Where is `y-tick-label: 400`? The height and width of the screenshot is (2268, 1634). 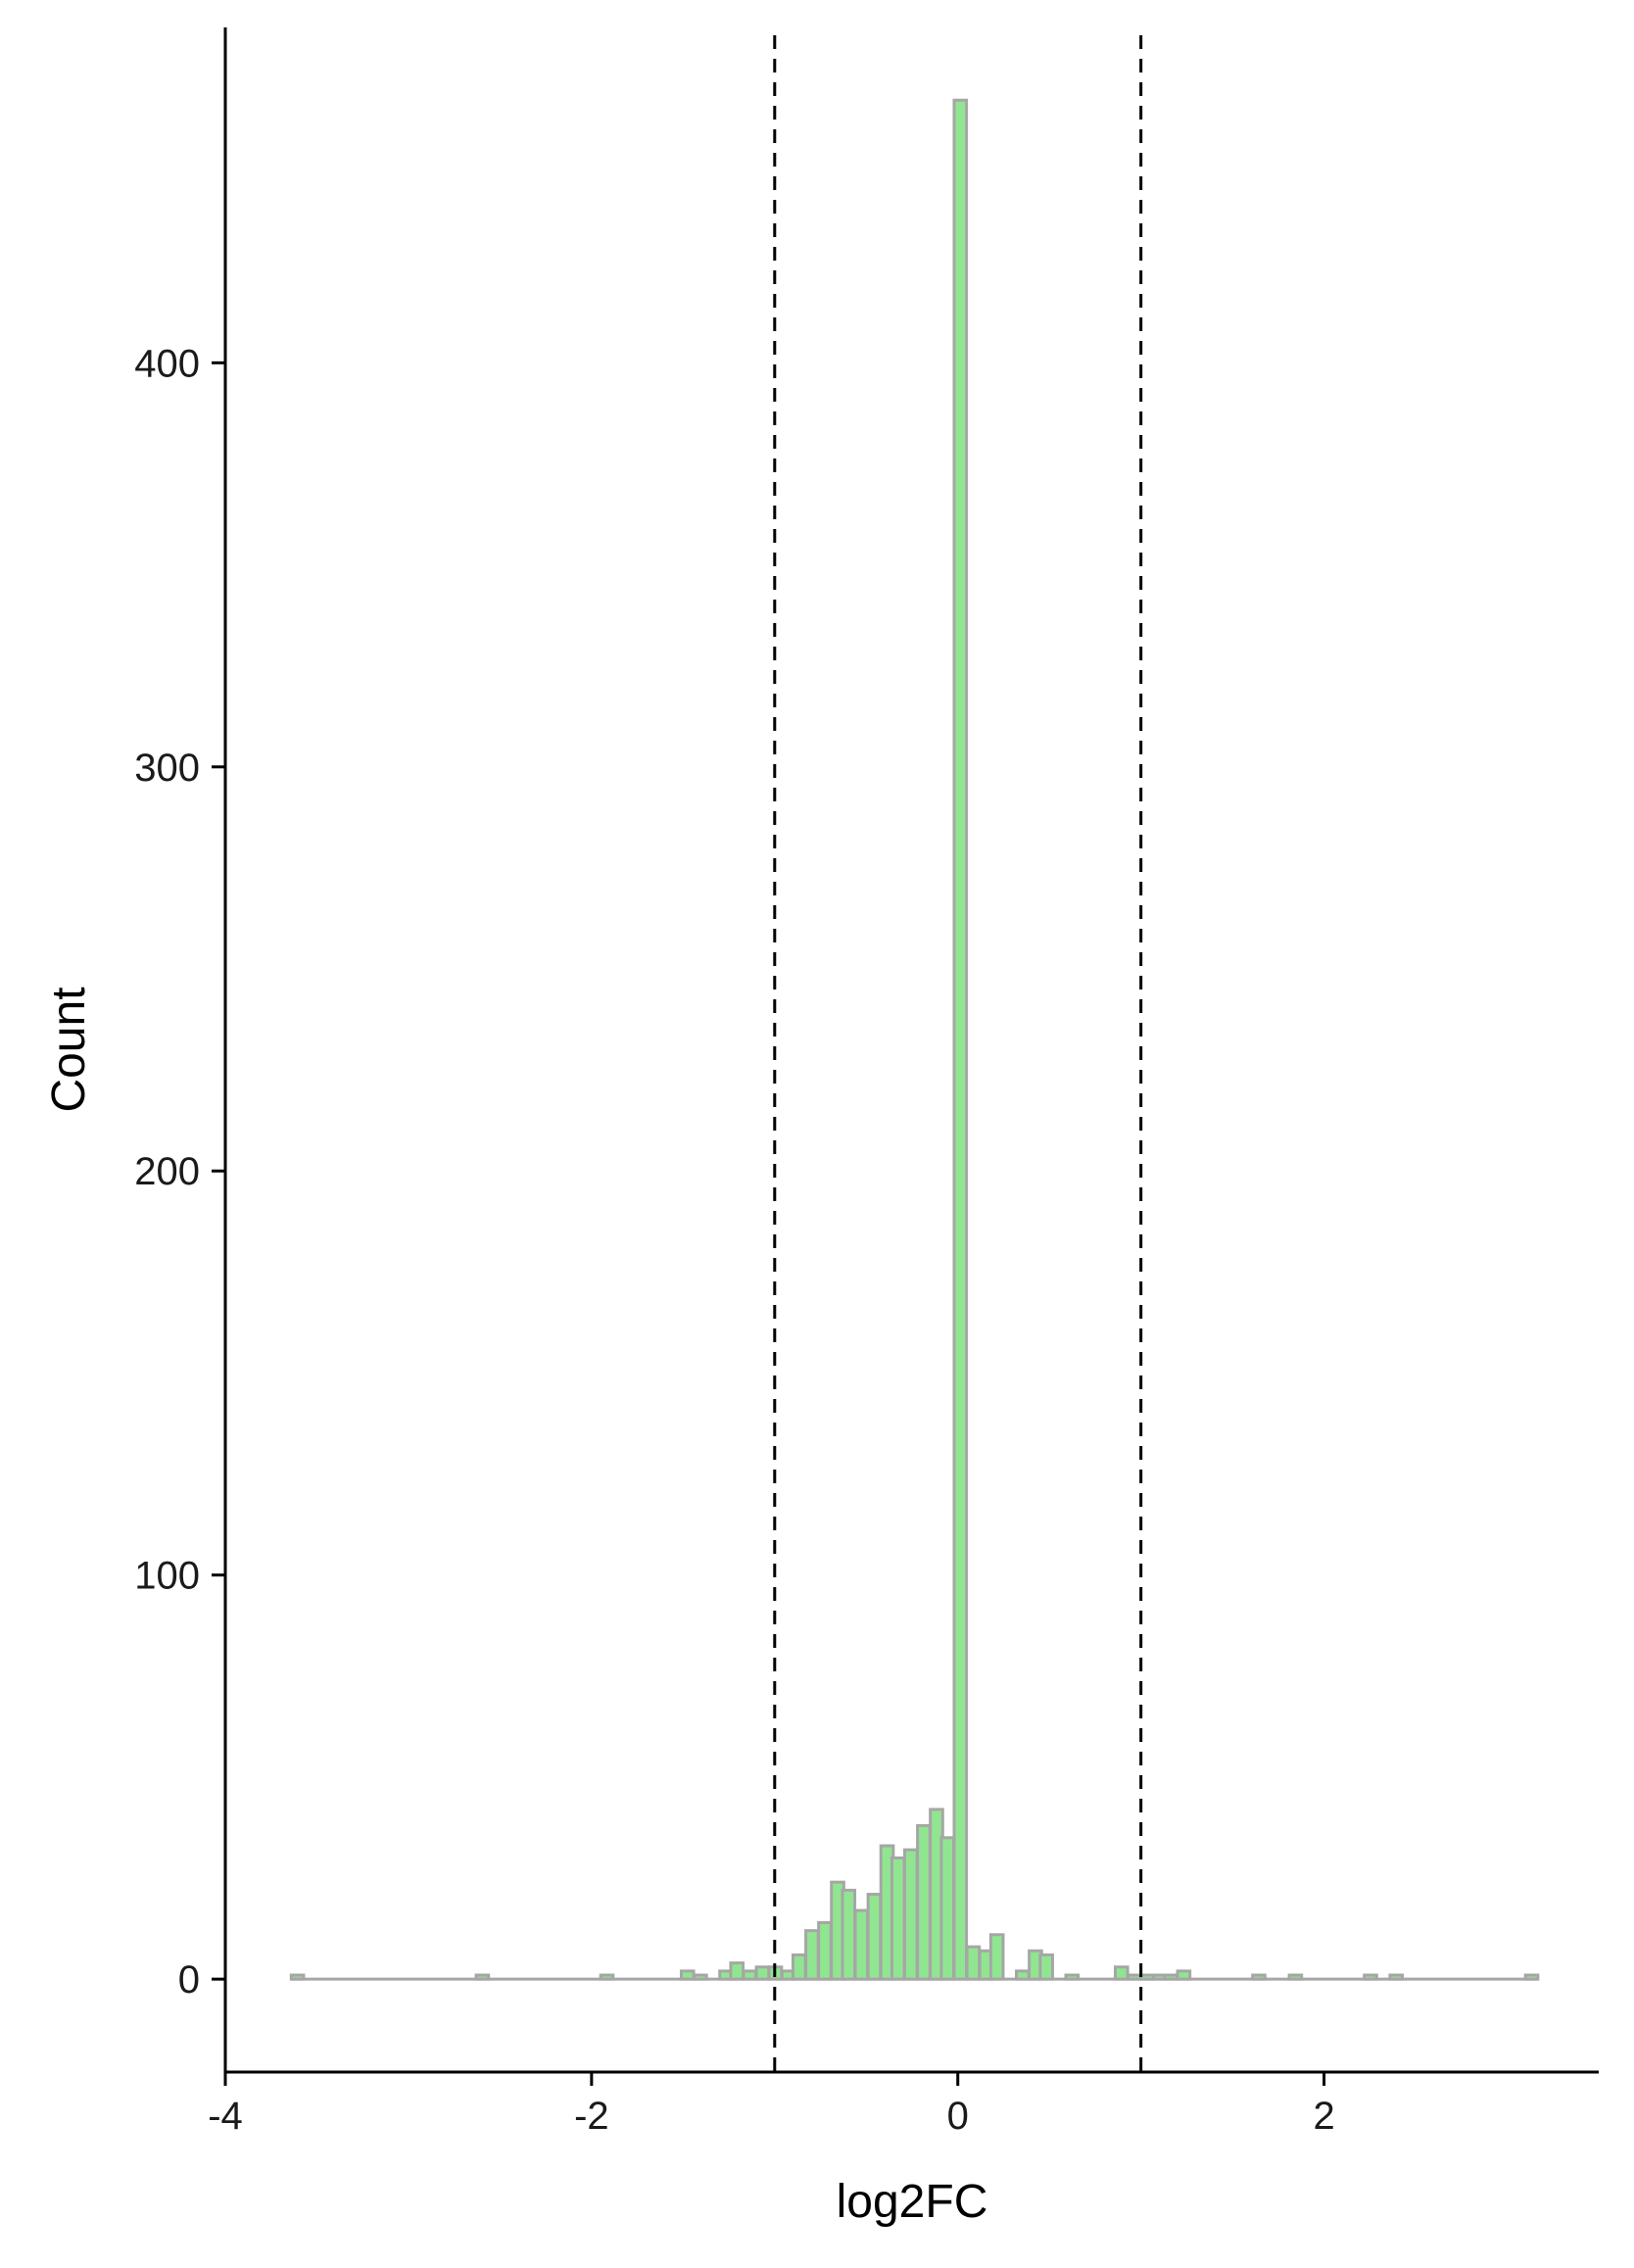
y-tick-label: 400 is located at coordinates (167, 363).